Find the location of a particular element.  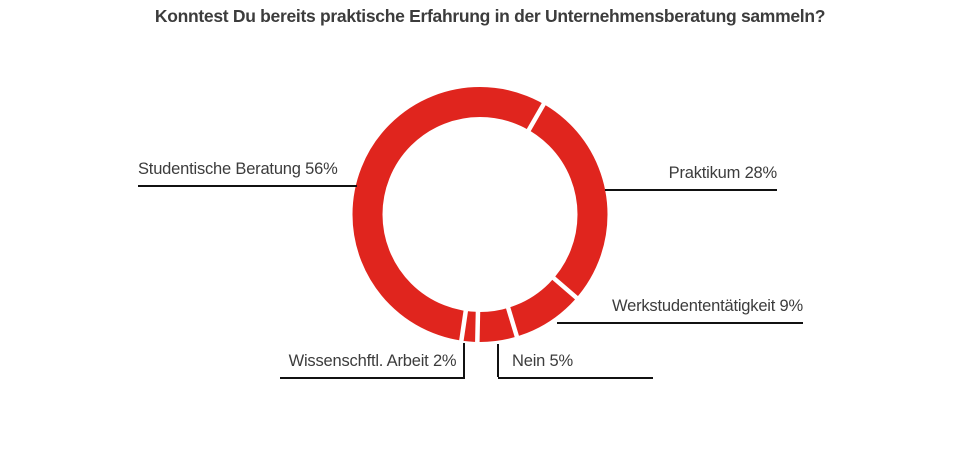

callout-studentische-beratung: Studentische Beratung 56% is located at coordinates (247, 173).